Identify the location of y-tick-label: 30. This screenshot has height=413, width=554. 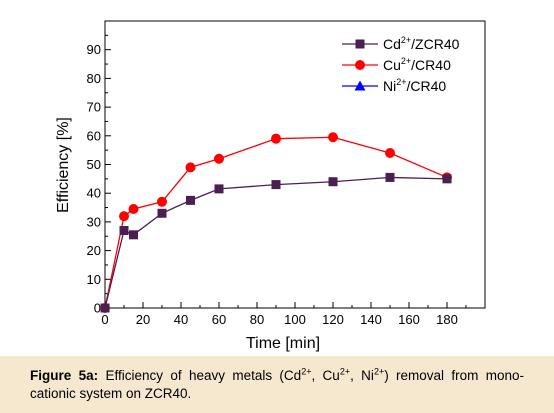
(94, 221).